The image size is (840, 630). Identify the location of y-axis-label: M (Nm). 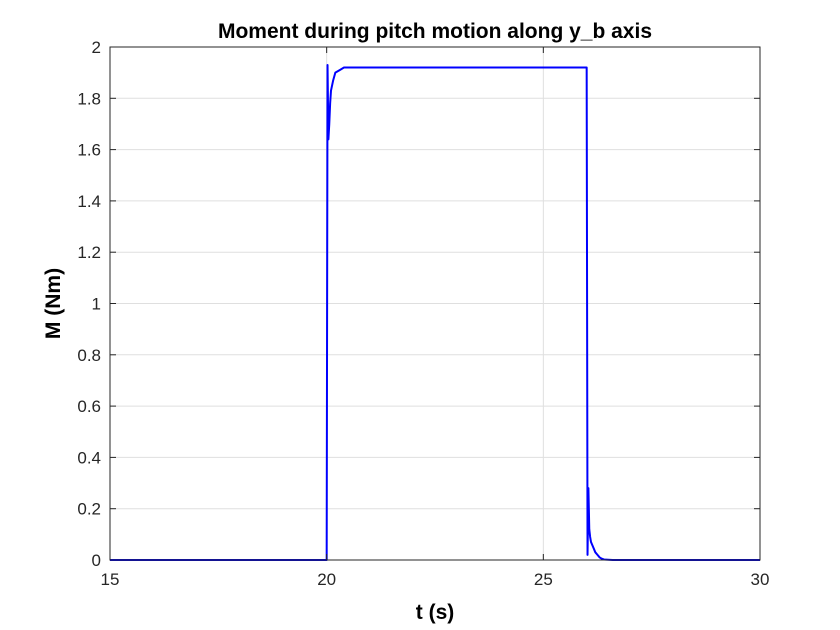
(53, 303).